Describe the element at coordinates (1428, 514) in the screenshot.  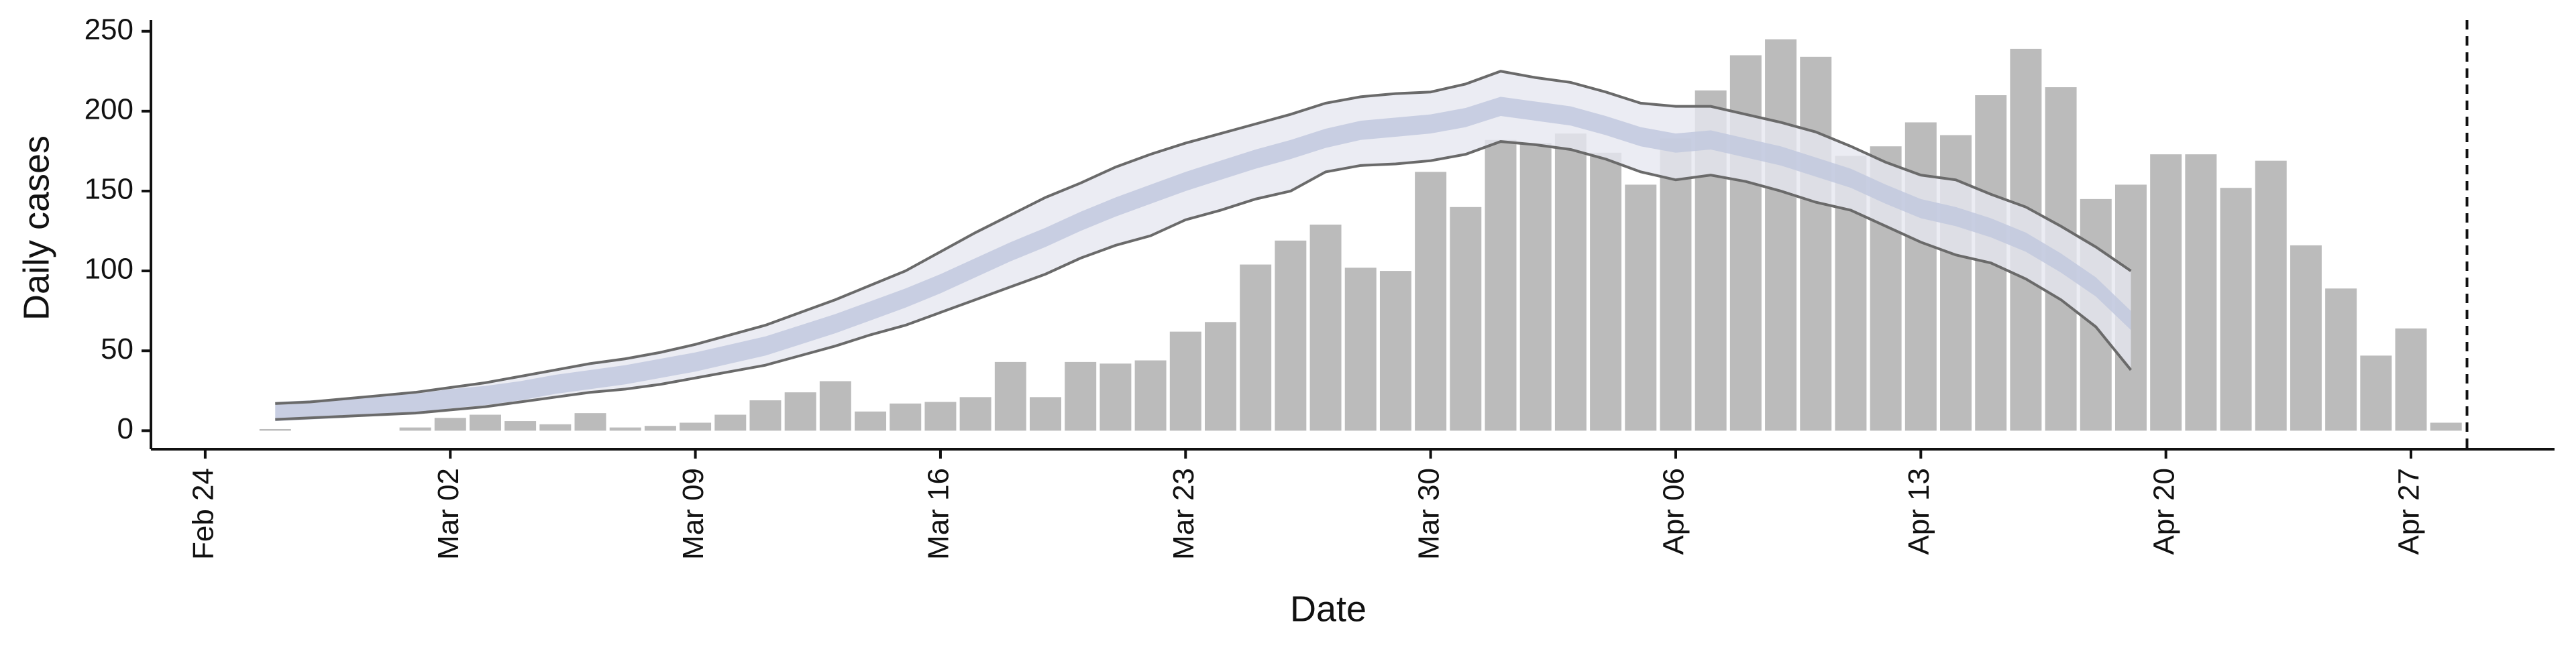
I see `x-tick-label: Mar 30` at that location.